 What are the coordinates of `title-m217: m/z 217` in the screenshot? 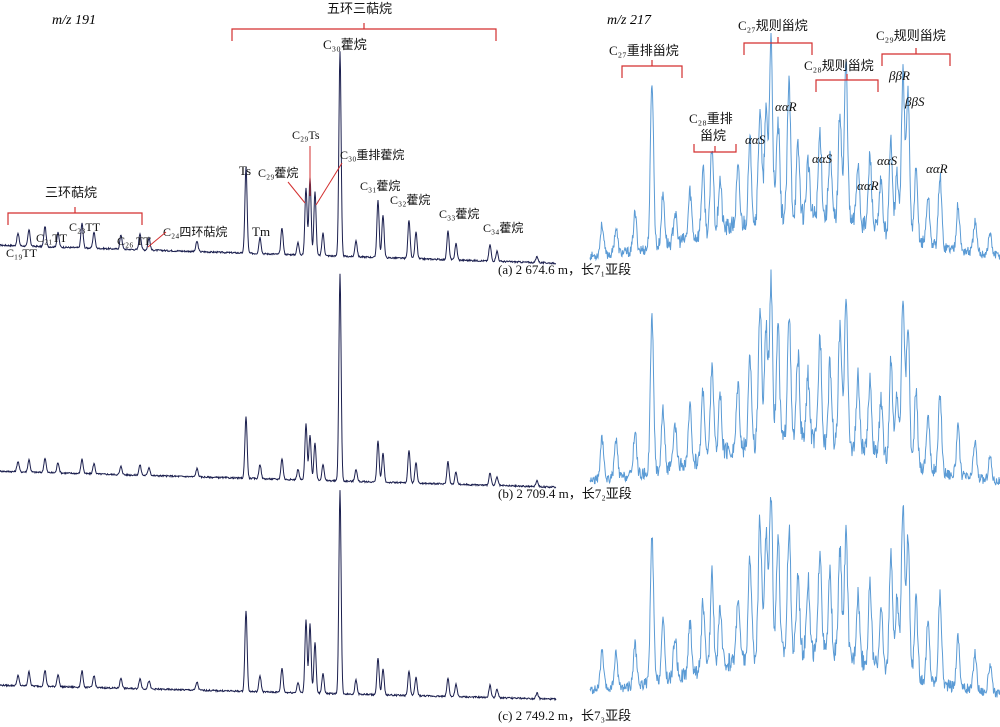 It's located at (629, 20).